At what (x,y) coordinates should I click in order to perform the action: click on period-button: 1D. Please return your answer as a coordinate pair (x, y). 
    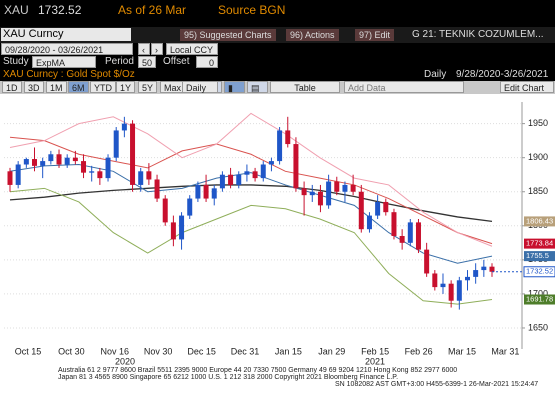
    Looking at the image, I should click on (12, 87).